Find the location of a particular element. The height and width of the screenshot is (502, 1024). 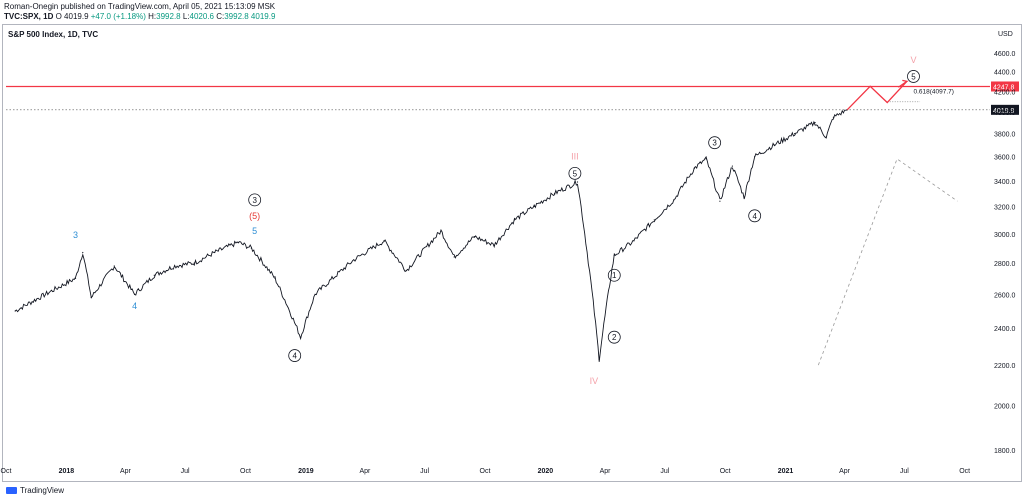

symbol-label: TVC:SPX, 1D is located at coordinates (29, 16).